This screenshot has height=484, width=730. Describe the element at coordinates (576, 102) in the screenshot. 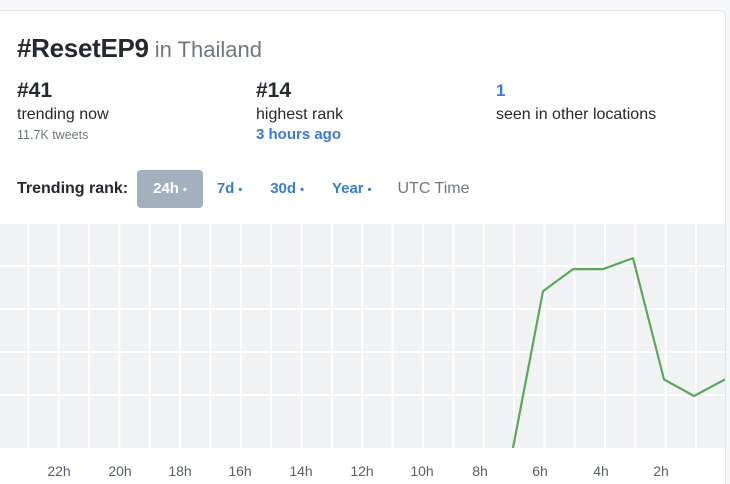

I see `stat-other-locations: 1 seen in other locations` at that location.